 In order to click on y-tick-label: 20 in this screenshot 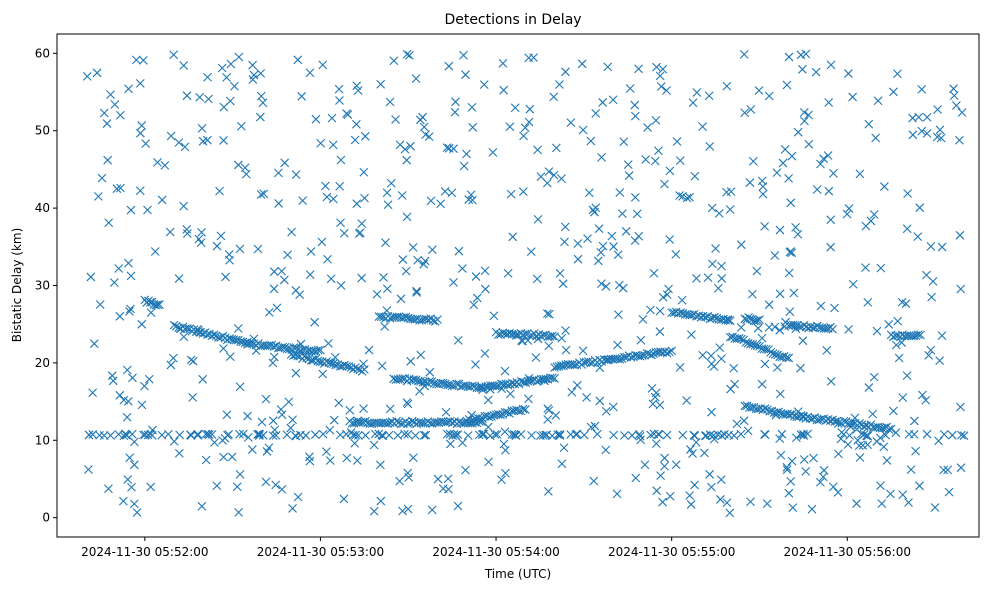, I will do `click(42, 363)`.